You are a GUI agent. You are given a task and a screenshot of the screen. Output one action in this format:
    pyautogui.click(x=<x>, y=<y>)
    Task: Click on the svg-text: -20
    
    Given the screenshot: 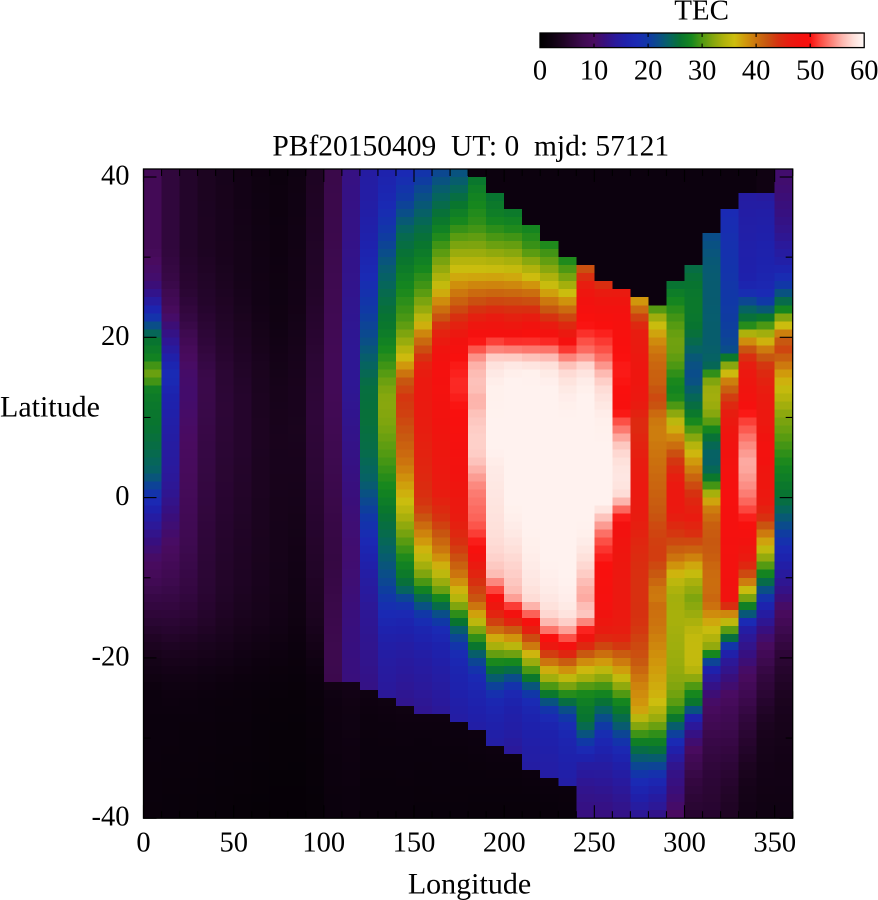 What is the action you would take?
    pyautogui.click(x=111, y=656)
    